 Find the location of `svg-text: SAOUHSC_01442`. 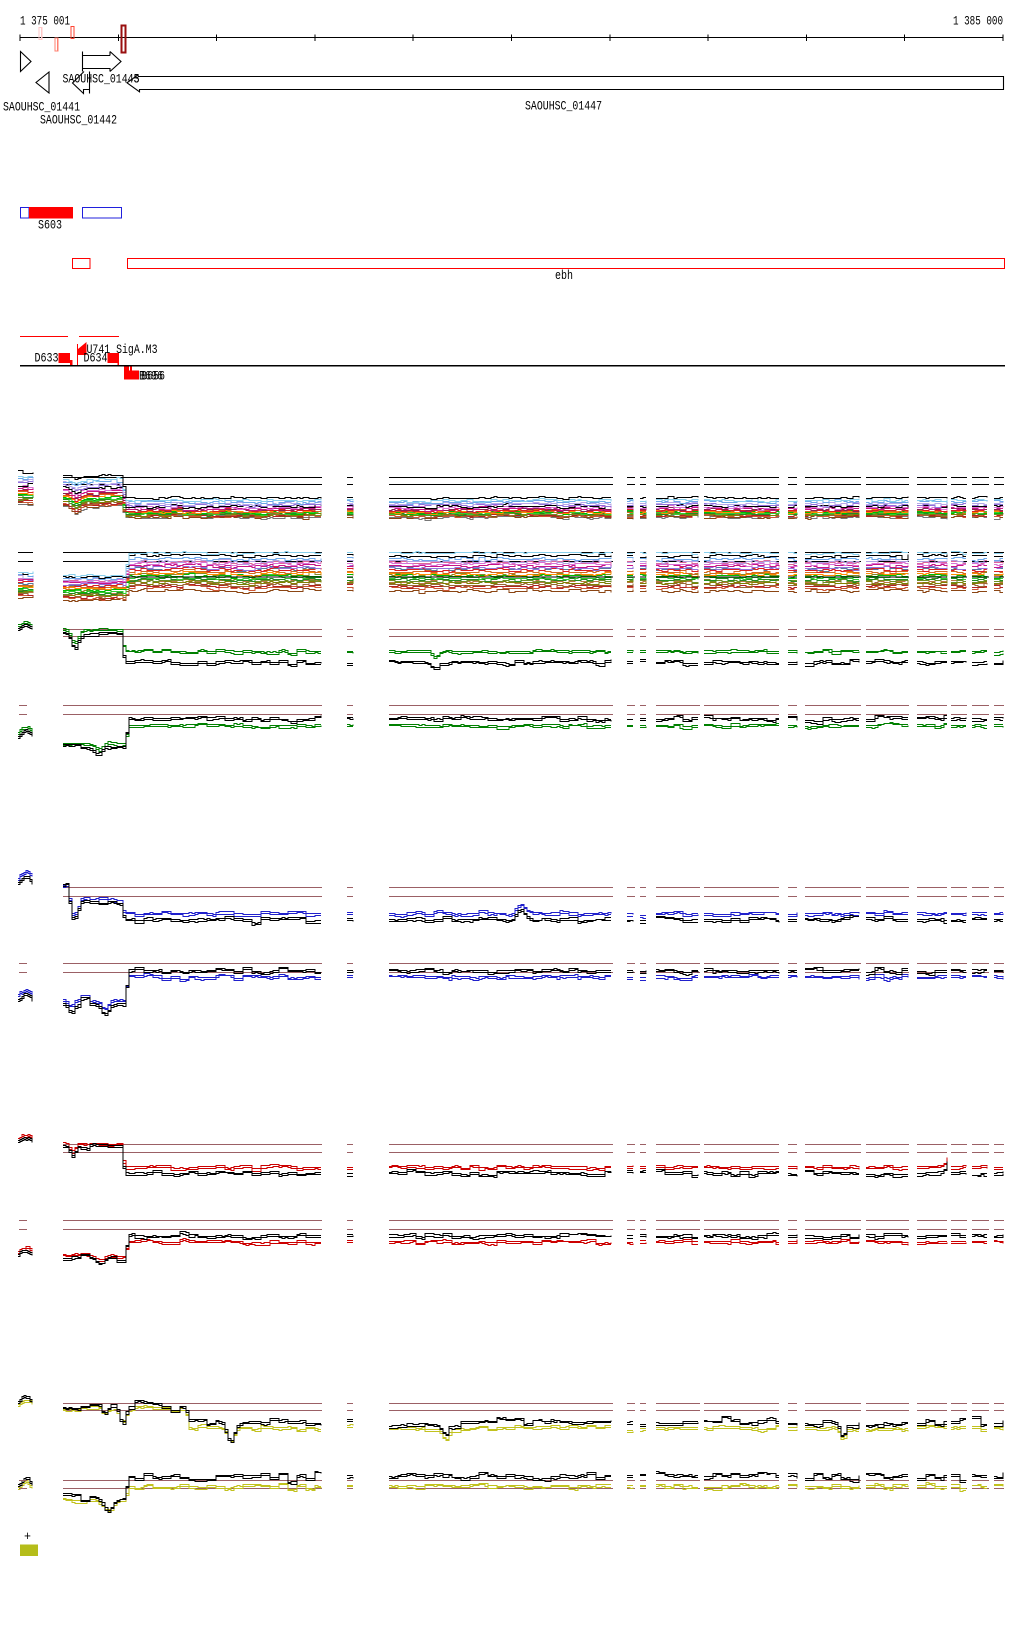

svg-text: SAOUHSC_01442 is located at coordinates (78, 121).